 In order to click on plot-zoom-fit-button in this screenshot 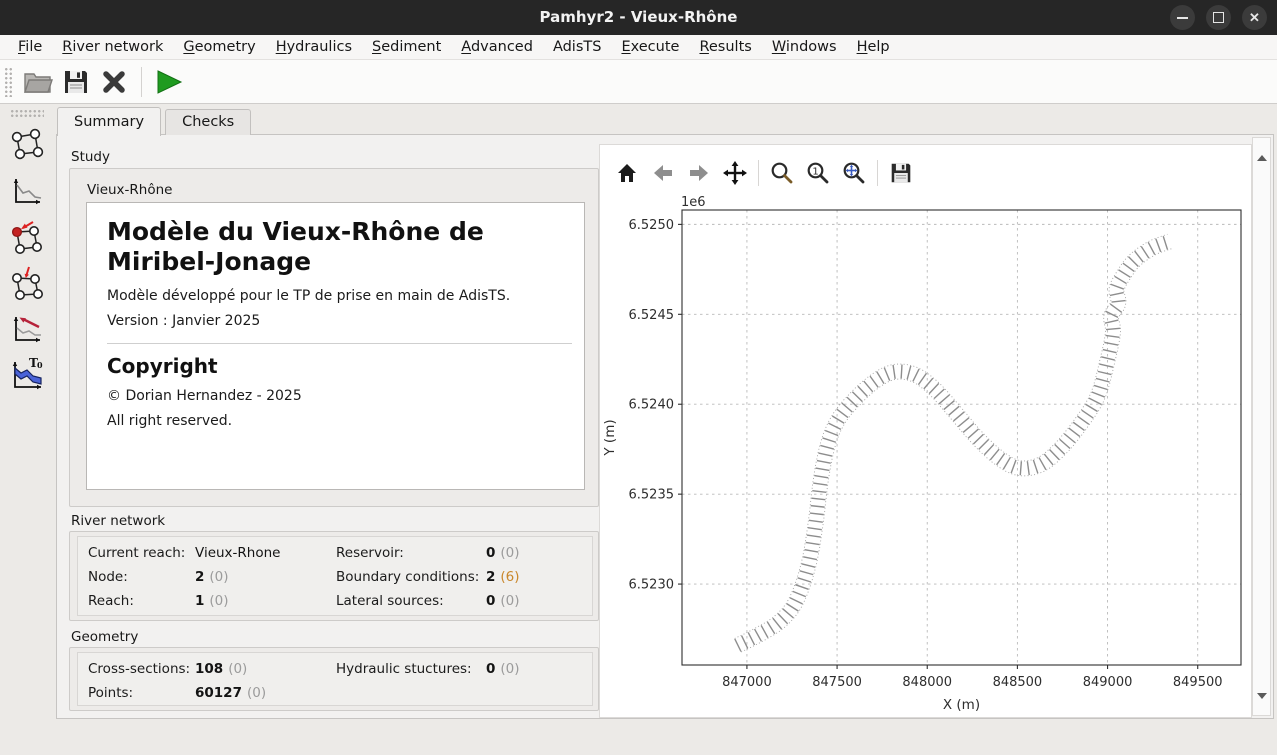, I will do `click(854, 173)`.